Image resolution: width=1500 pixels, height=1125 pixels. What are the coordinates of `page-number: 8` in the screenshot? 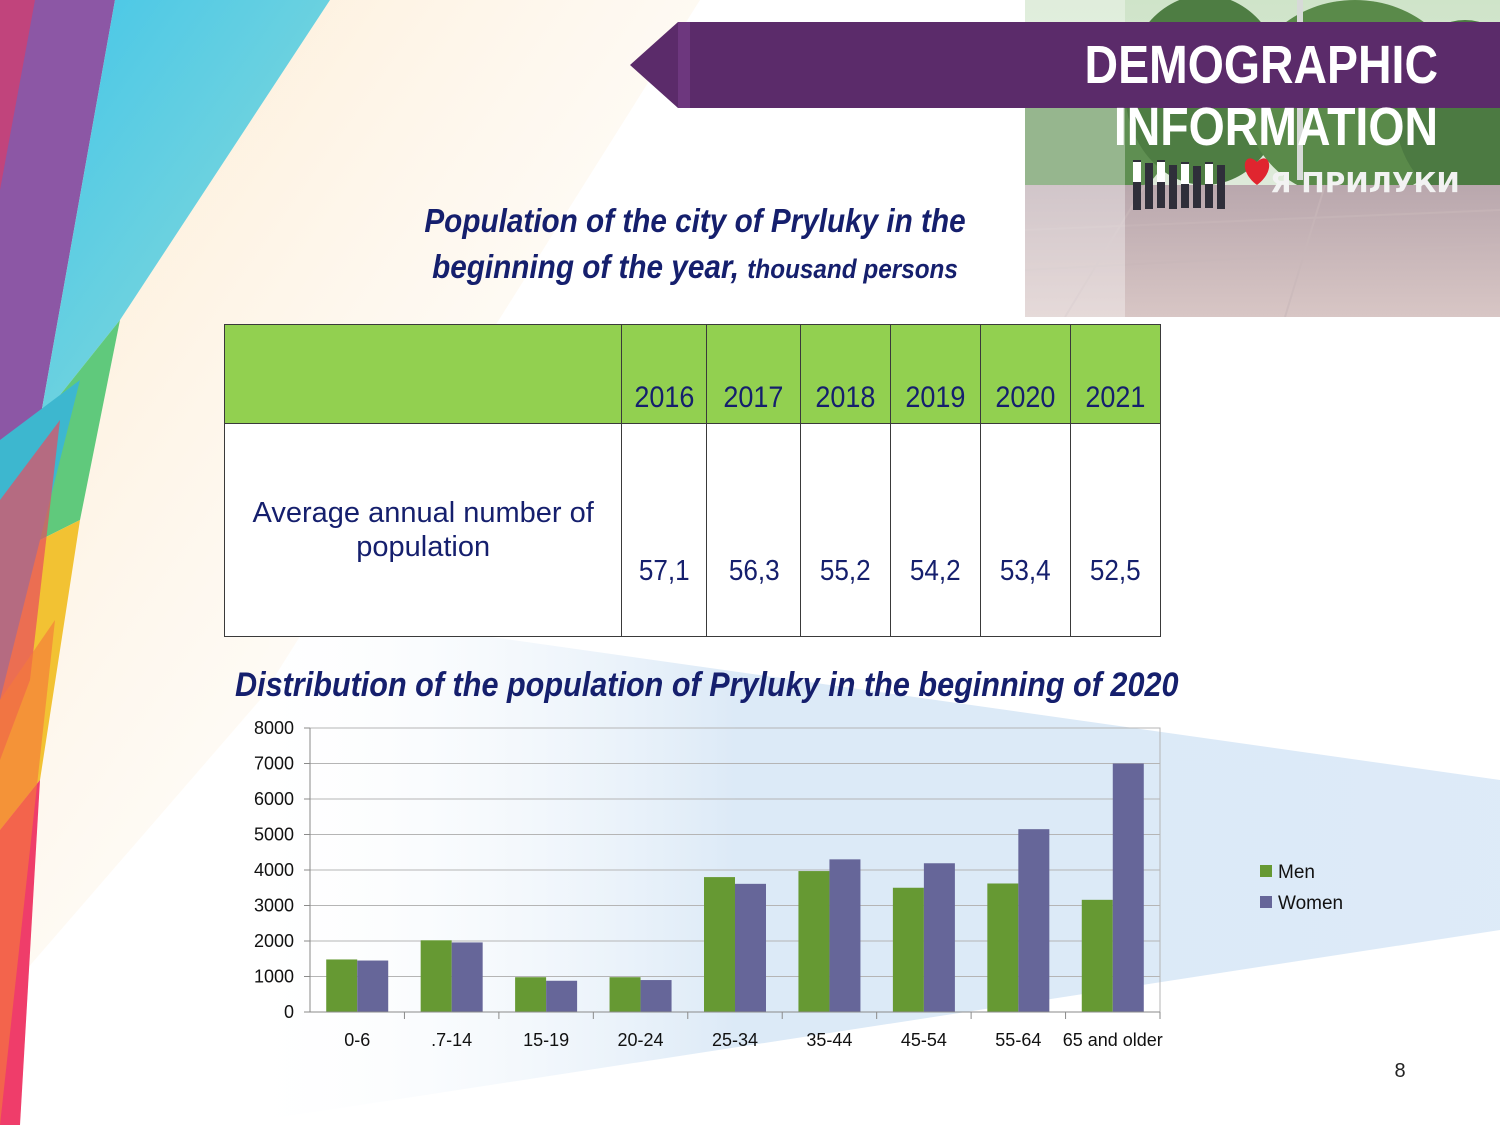 It's located at (1400, 1071).